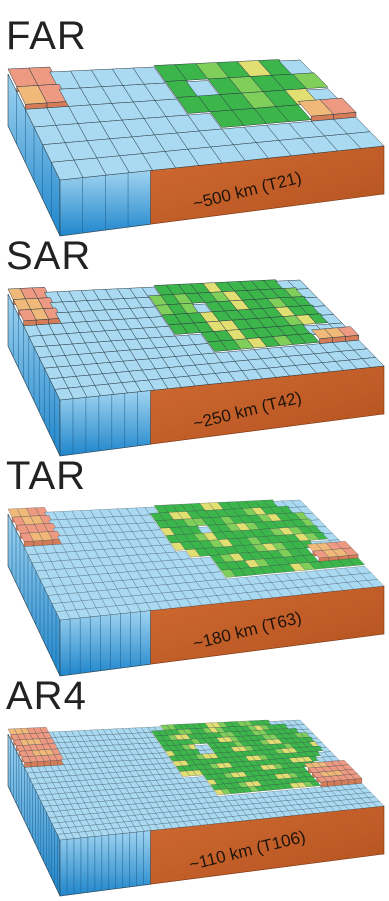  I want to click on panel-title-far: FAR, so click(46, 36).